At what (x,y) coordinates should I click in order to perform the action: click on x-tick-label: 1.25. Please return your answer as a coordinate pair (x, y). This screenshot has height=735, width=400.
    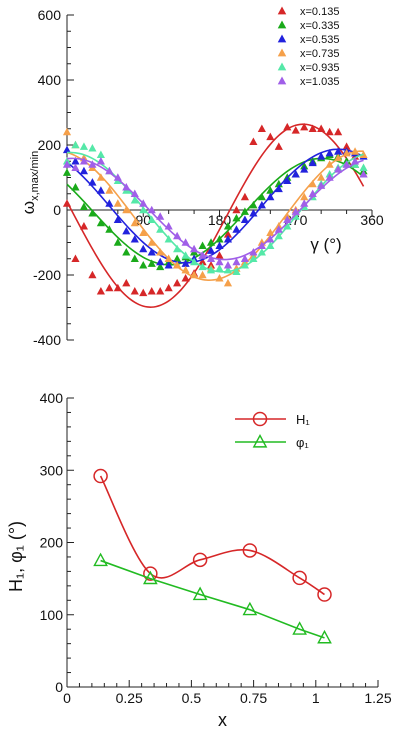
    Looking at the image, I should click on (377, 698).